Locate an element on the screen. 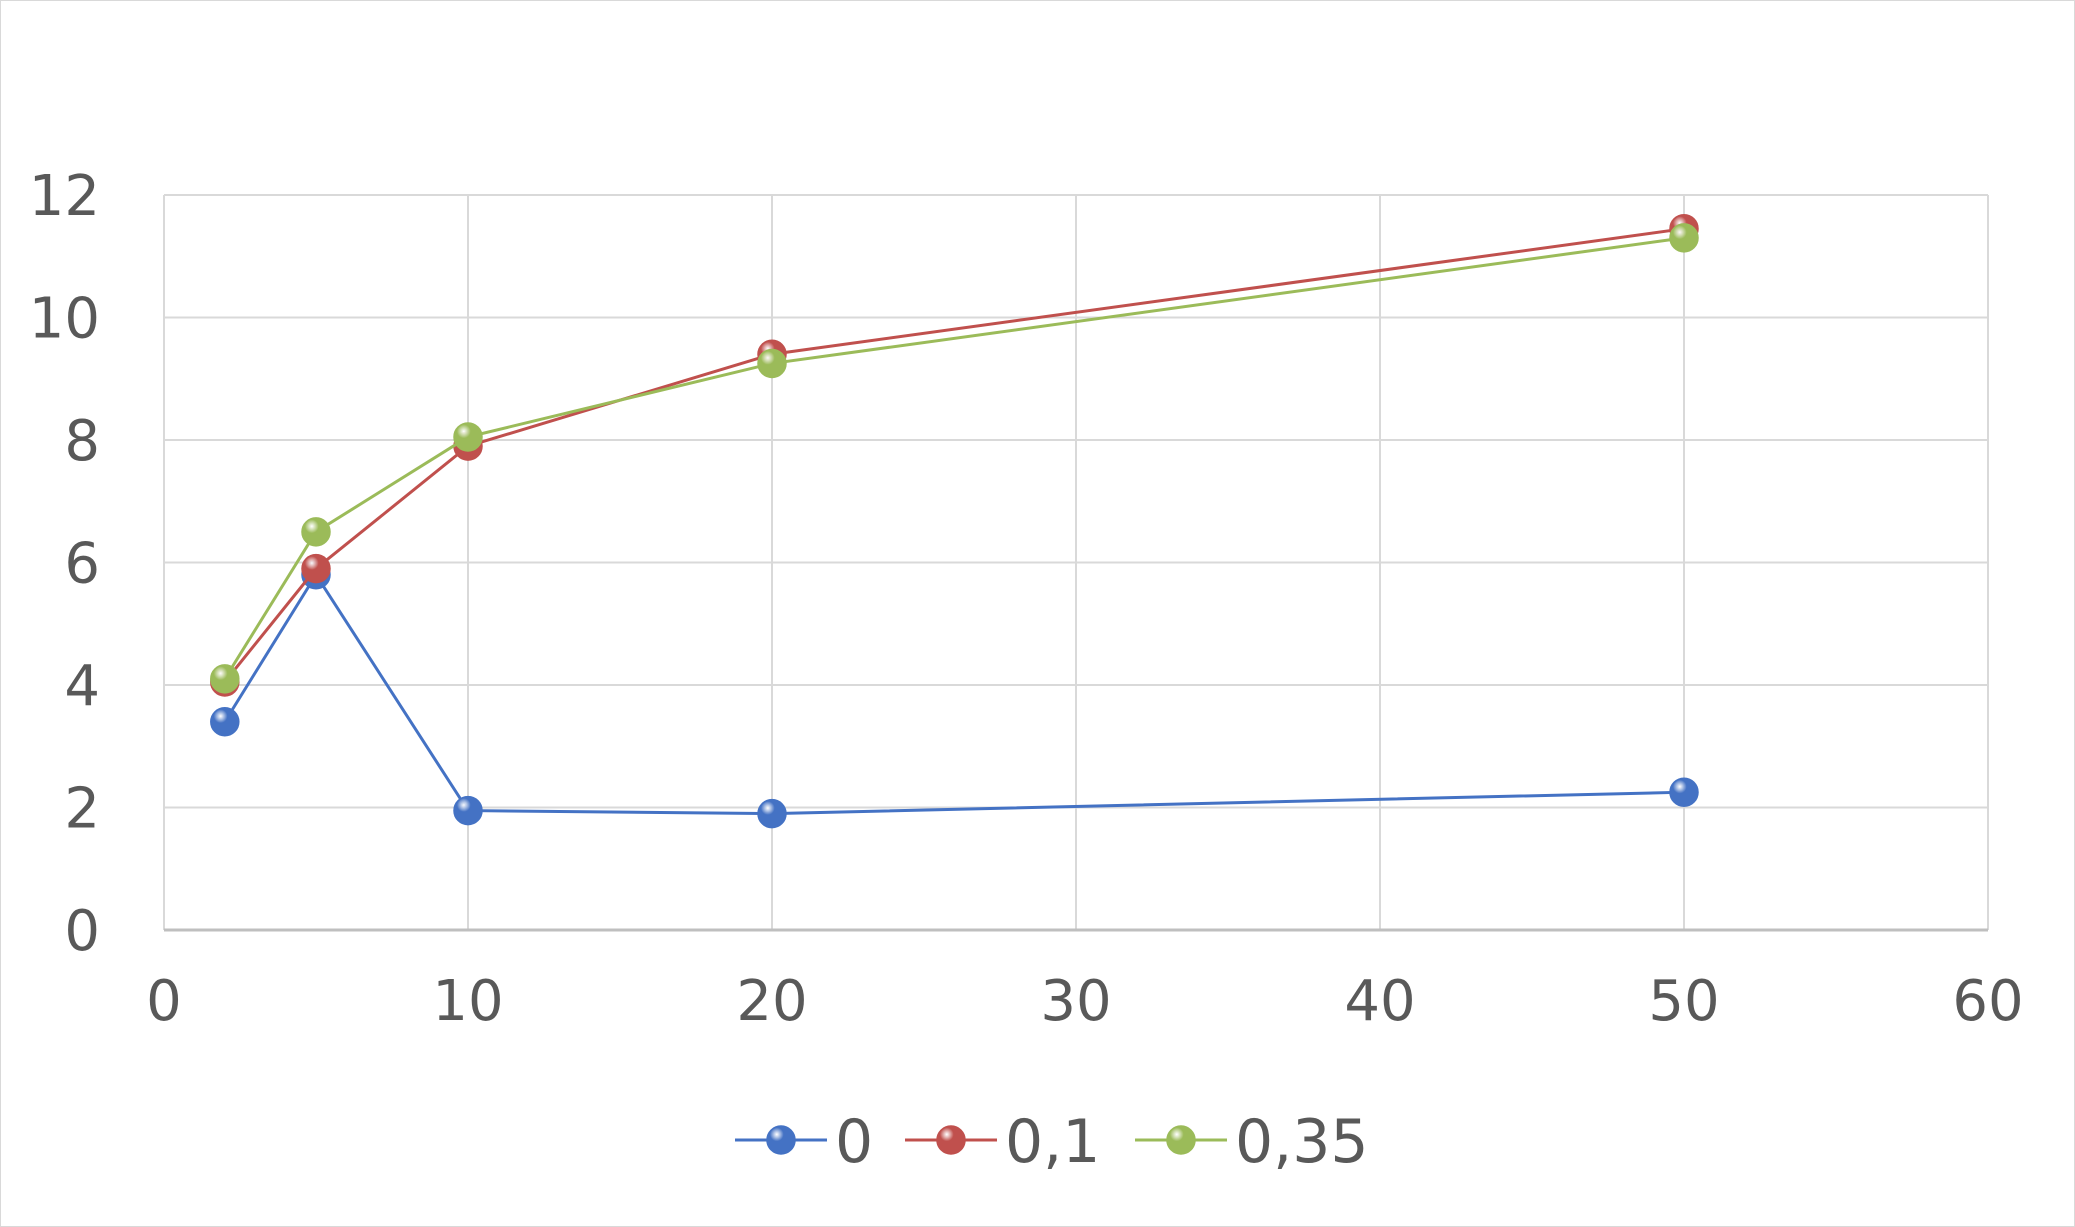  y-tick-labels: 0 2 4 6 8 10 12 is located at coordinates (64, 564).